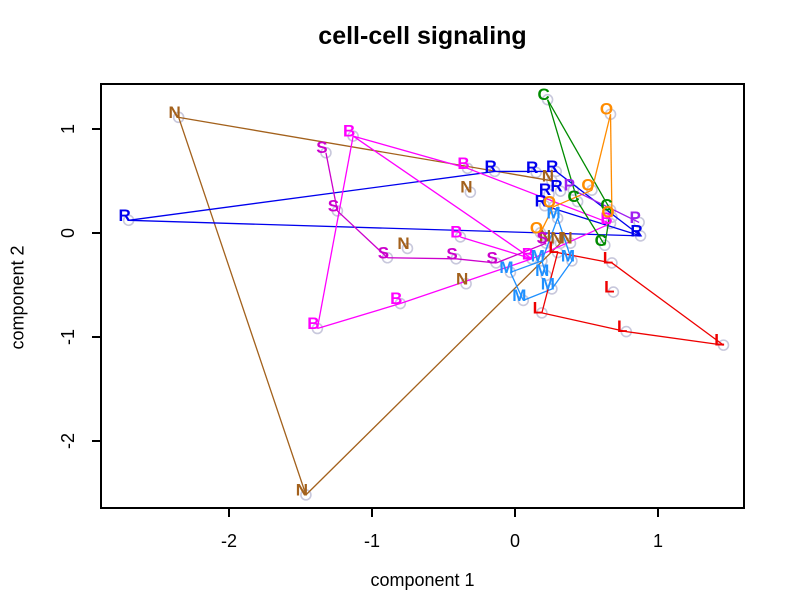 Image resolution: width=792 pixels, height=611 pixels. I want to click on x-tick-label: 1, so click(658, 541).